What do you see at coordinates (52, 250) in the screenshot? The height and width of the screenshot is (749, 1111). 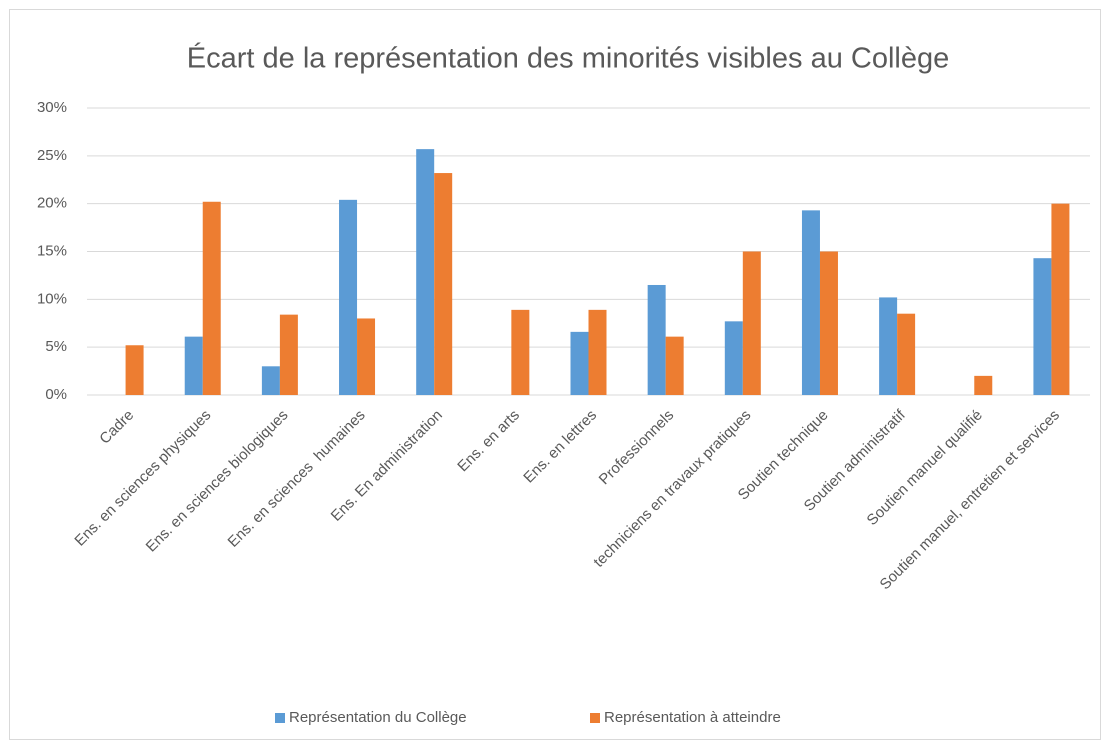 I see `y-tick-label: 15%` at bounding box center [52, 250].